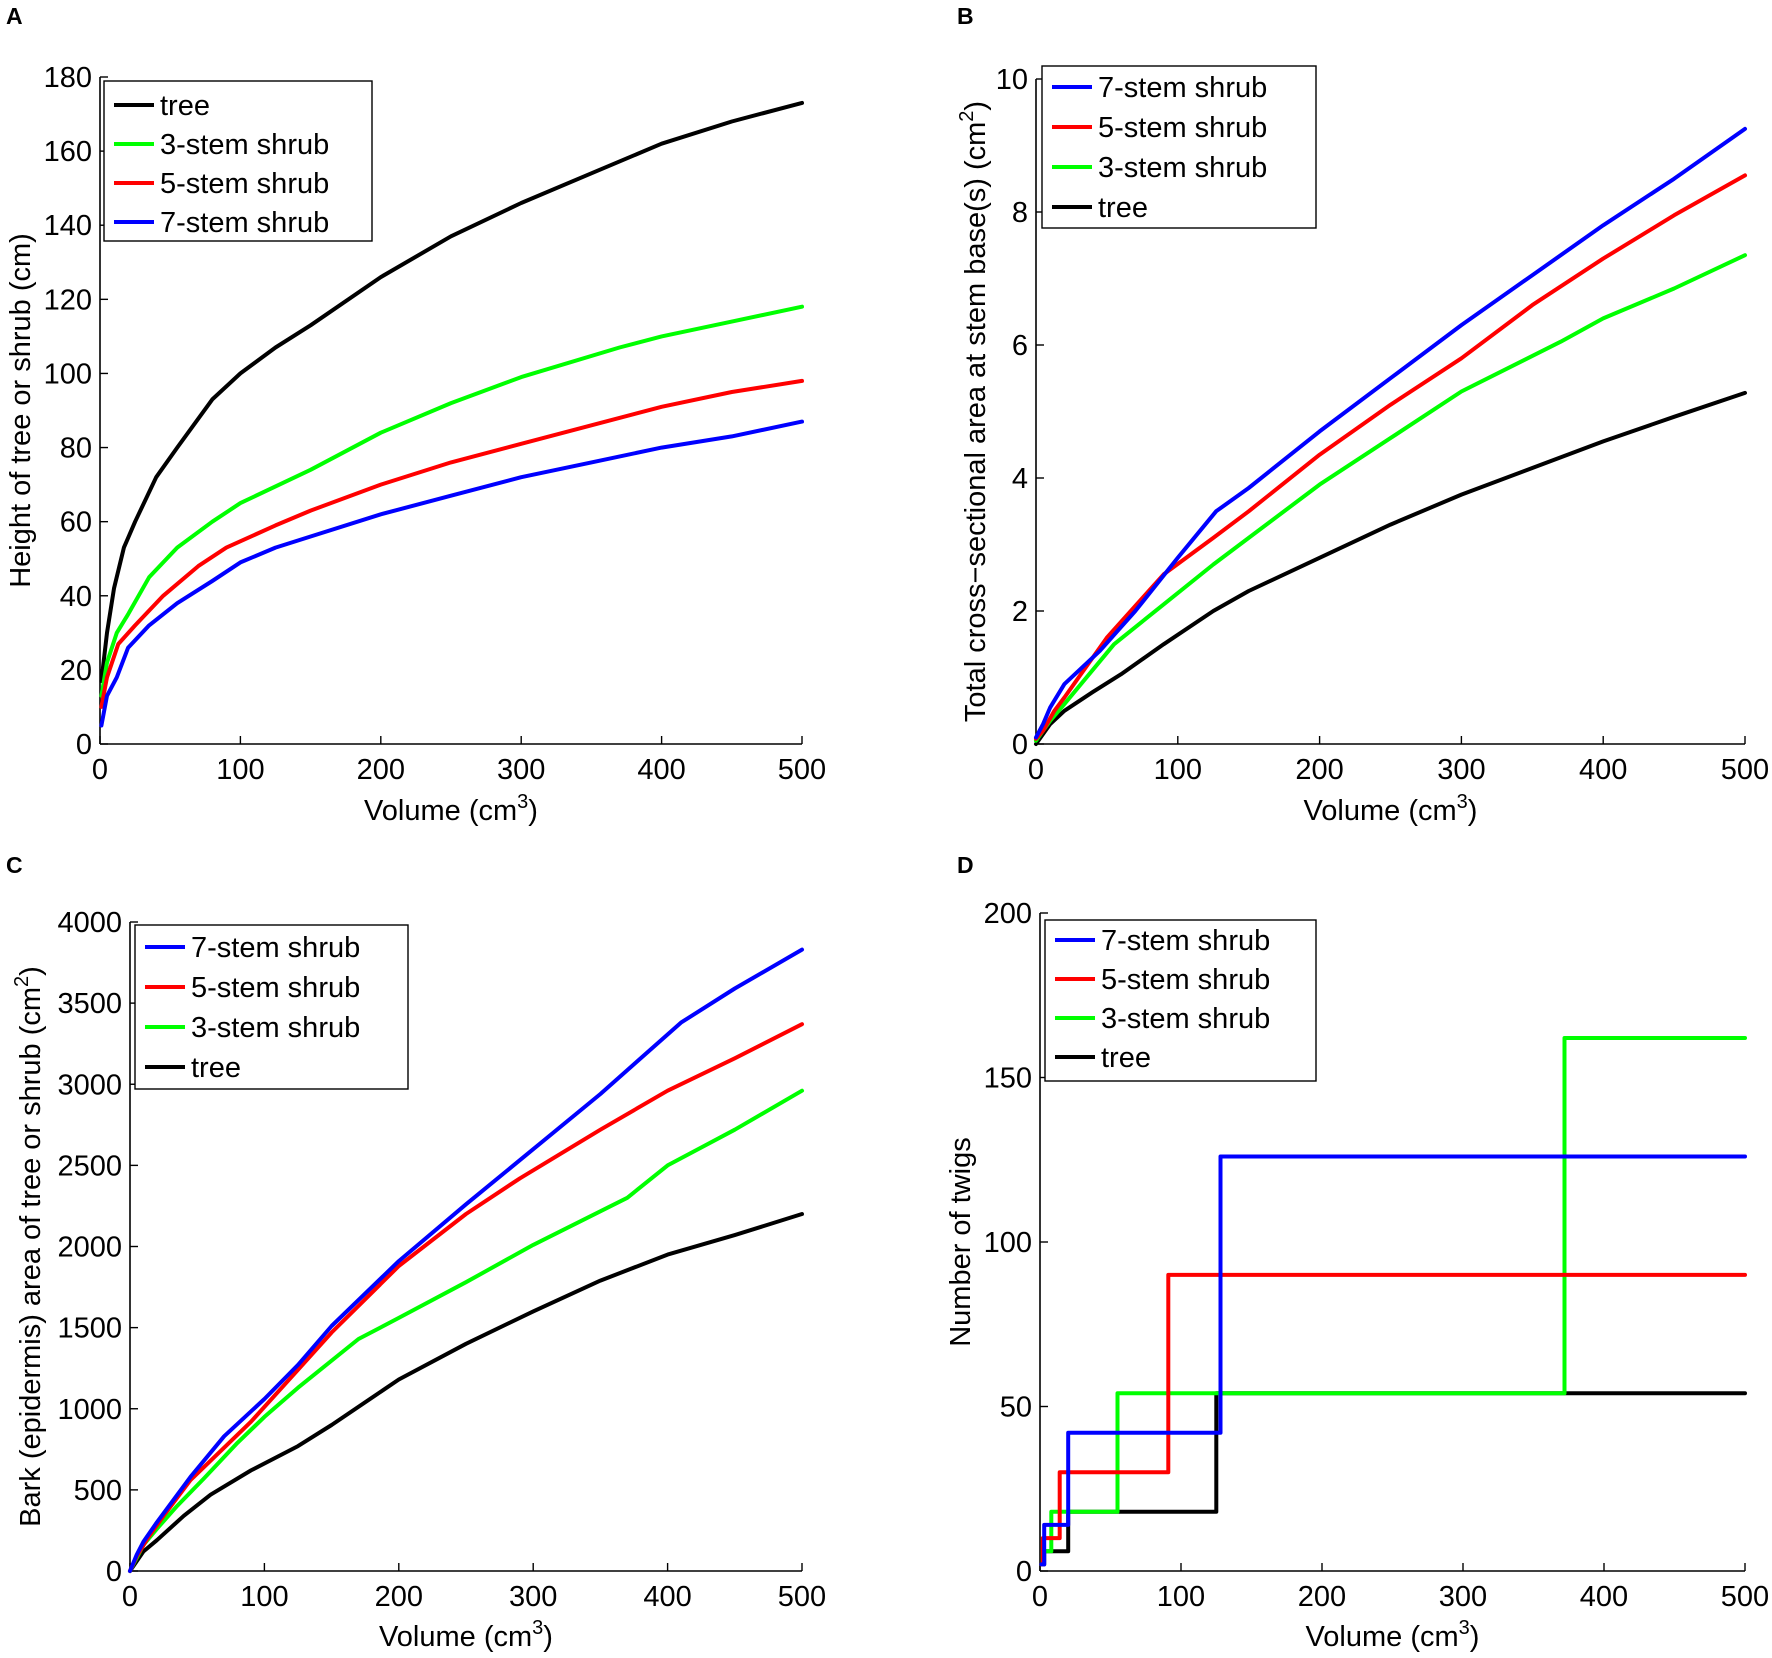 Image resolution: width=1772 pixels, height=1658 pixels. I want to click on y-axis-label: Height of tree or shrub (cm), so click(21, 410).